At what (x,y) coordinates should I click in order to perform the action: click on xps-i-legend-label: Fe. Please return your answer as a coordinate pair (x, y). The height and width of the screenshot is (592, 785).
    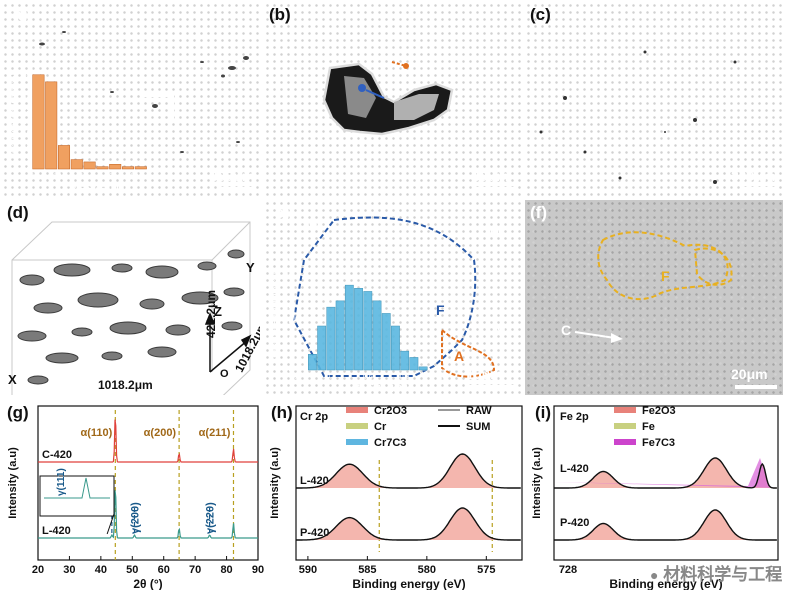
    Looking at the image, I should click on (648, 427).